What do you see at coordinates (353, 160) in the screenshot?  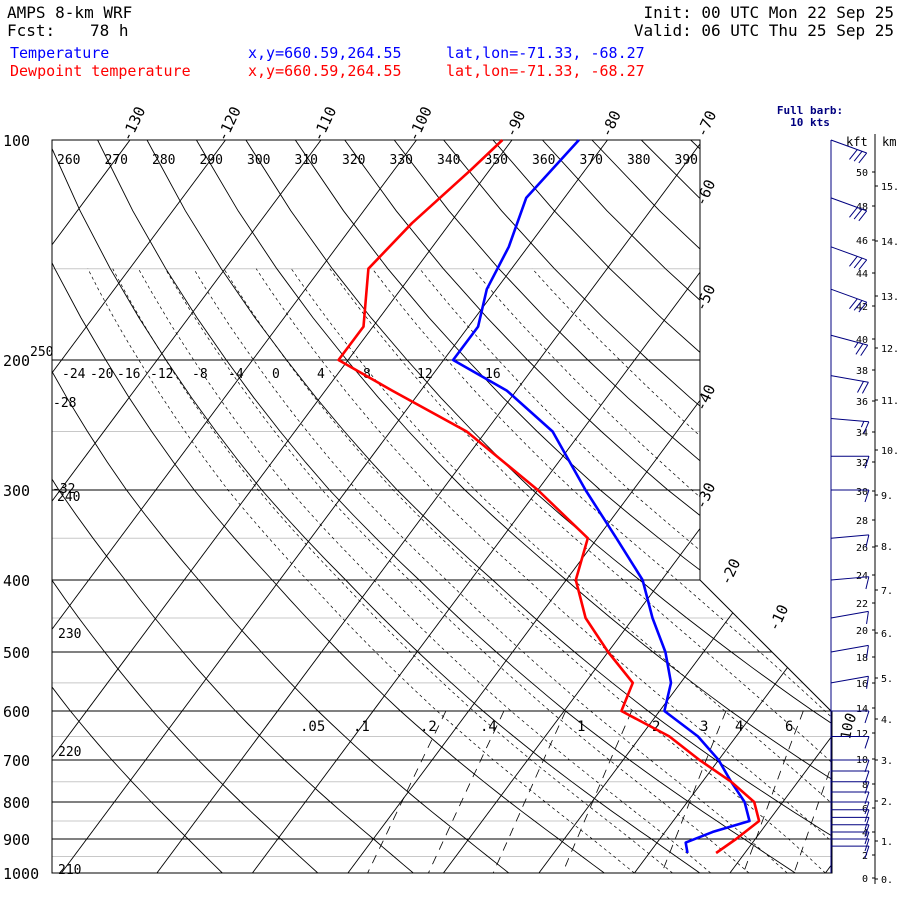 I see `theta-label-320: 320` at bounding box center [353, 160].